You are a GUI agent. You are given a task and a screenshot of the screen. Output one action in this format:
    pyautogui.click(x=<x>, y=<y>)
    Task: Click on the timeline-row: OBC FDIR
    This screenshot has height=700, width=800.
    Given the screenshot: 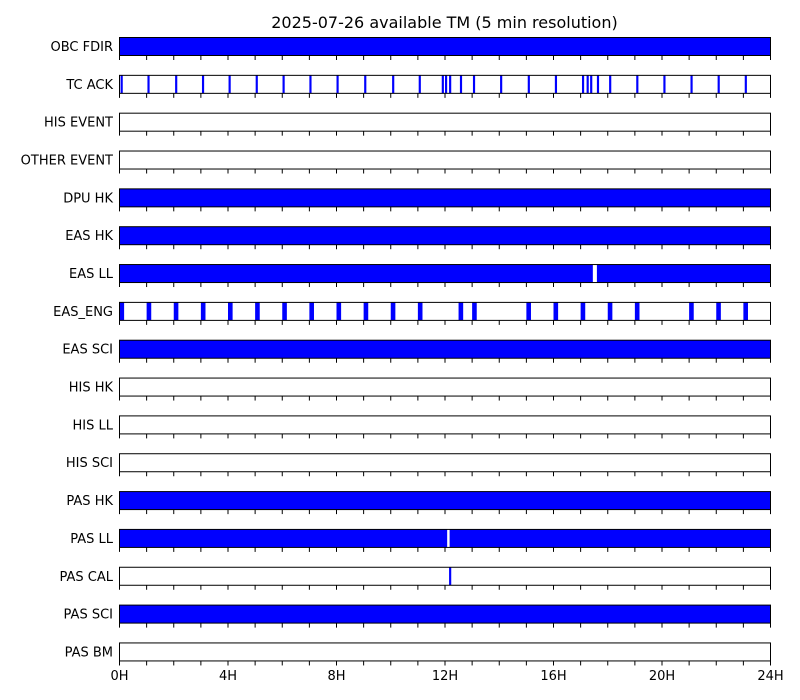 What is the action you would take?
    pyautogui.click(x=411, y=48)
    